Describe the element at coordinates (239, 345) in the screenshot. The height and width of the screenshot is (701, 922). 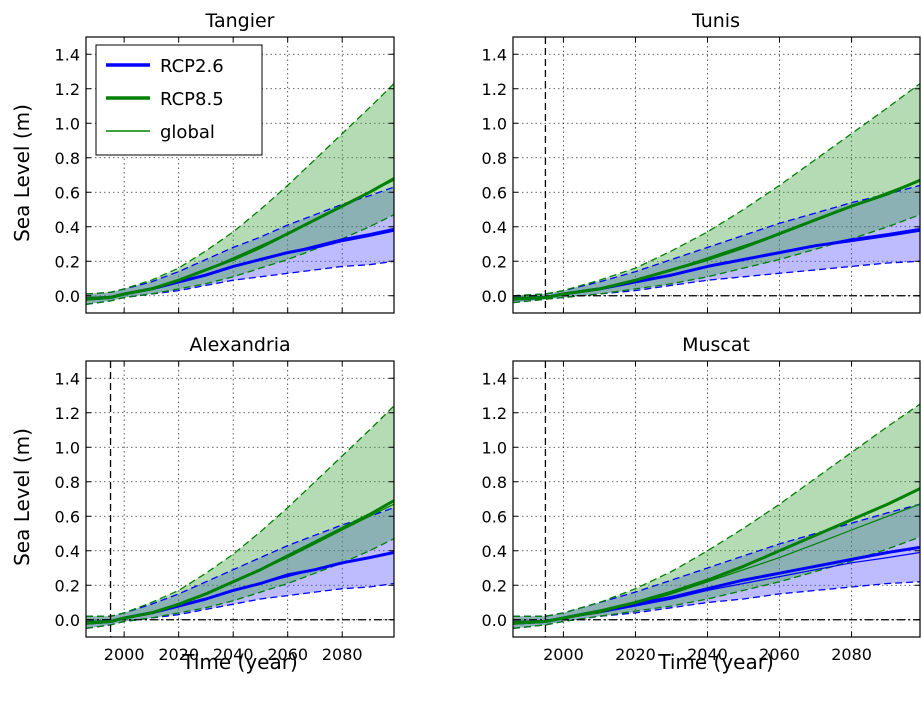
I see `panel-title: Alexandria` at that location.